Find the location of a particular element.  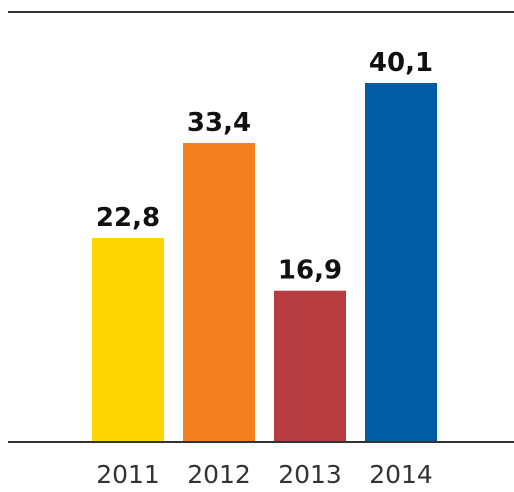

x-tick-label-2013: 2013 is located at coordinates (310, 474).